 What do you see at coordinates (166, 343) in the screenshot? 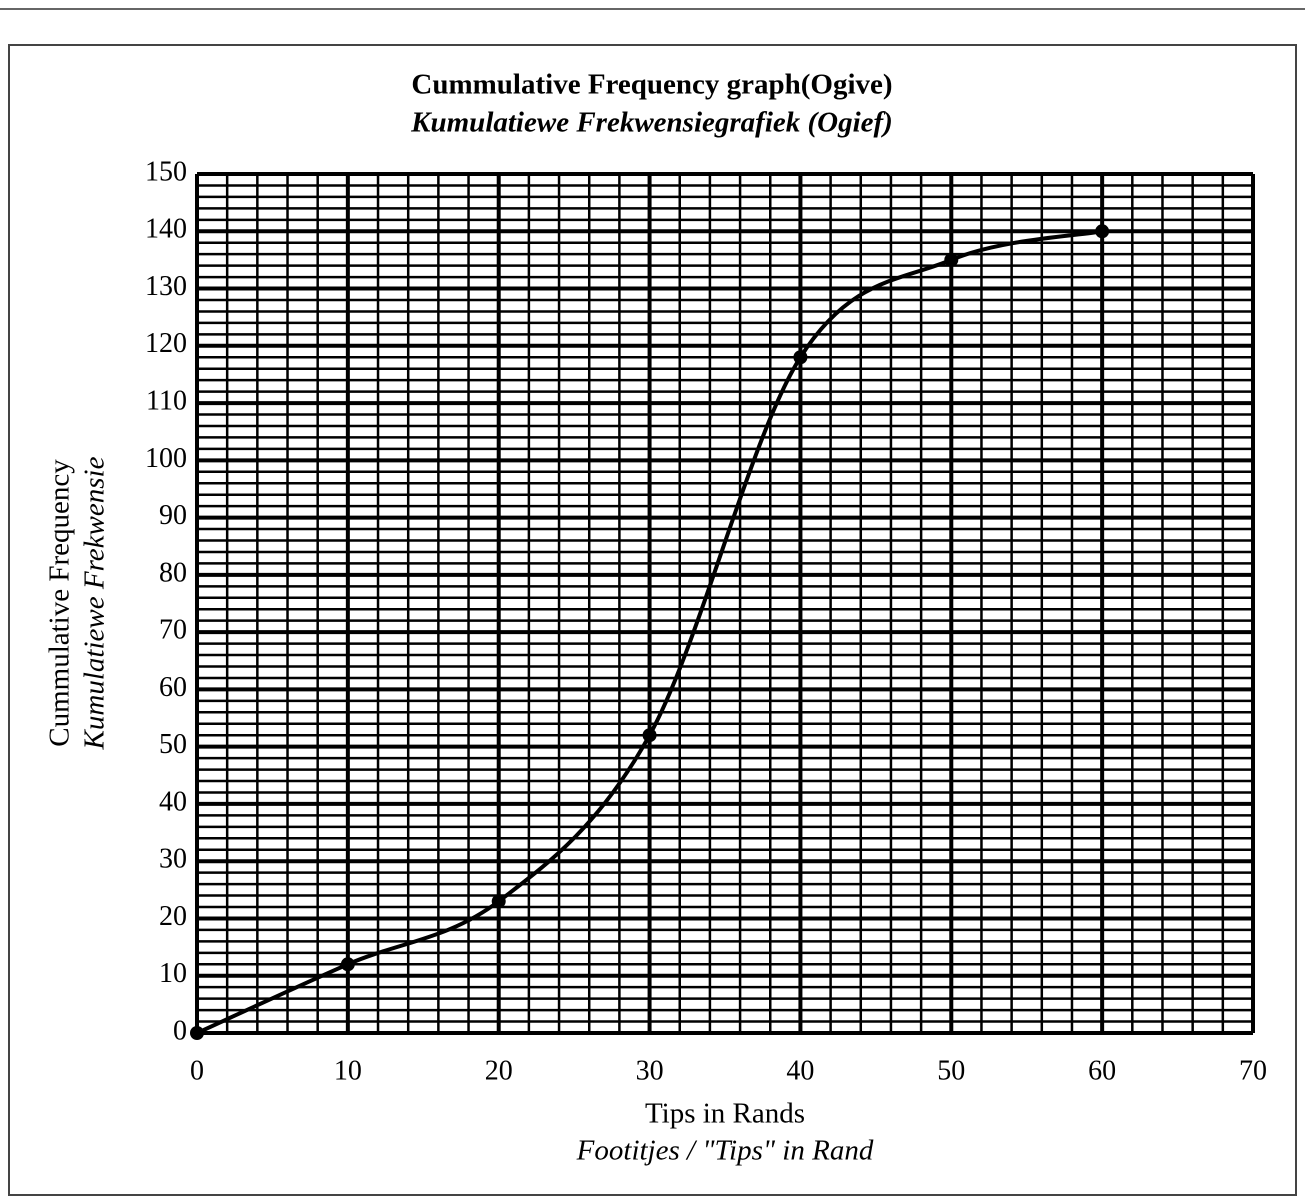
I see `y-tick-label: 120` at bounding box center [166, 343].